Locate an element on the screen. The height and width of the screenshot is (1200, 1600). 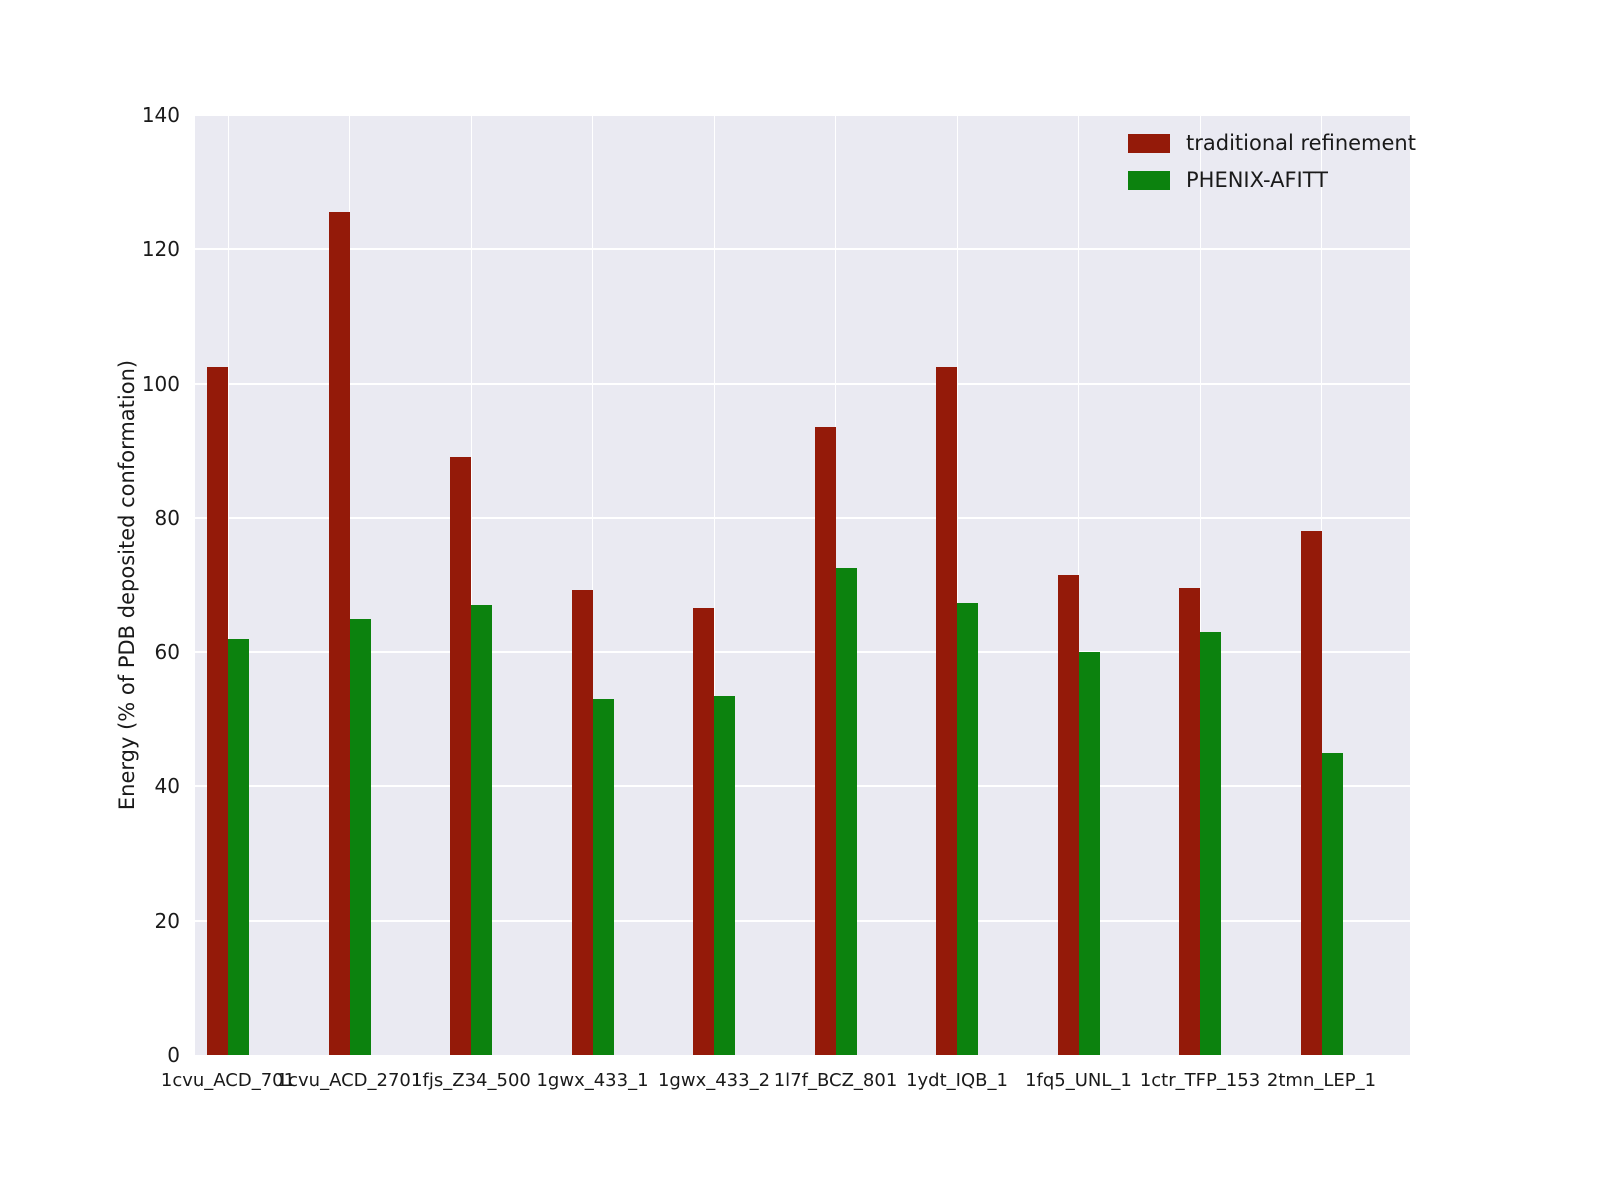
x-tick-label: 1gwx_433_1 is located at coordinates (592, 1080).